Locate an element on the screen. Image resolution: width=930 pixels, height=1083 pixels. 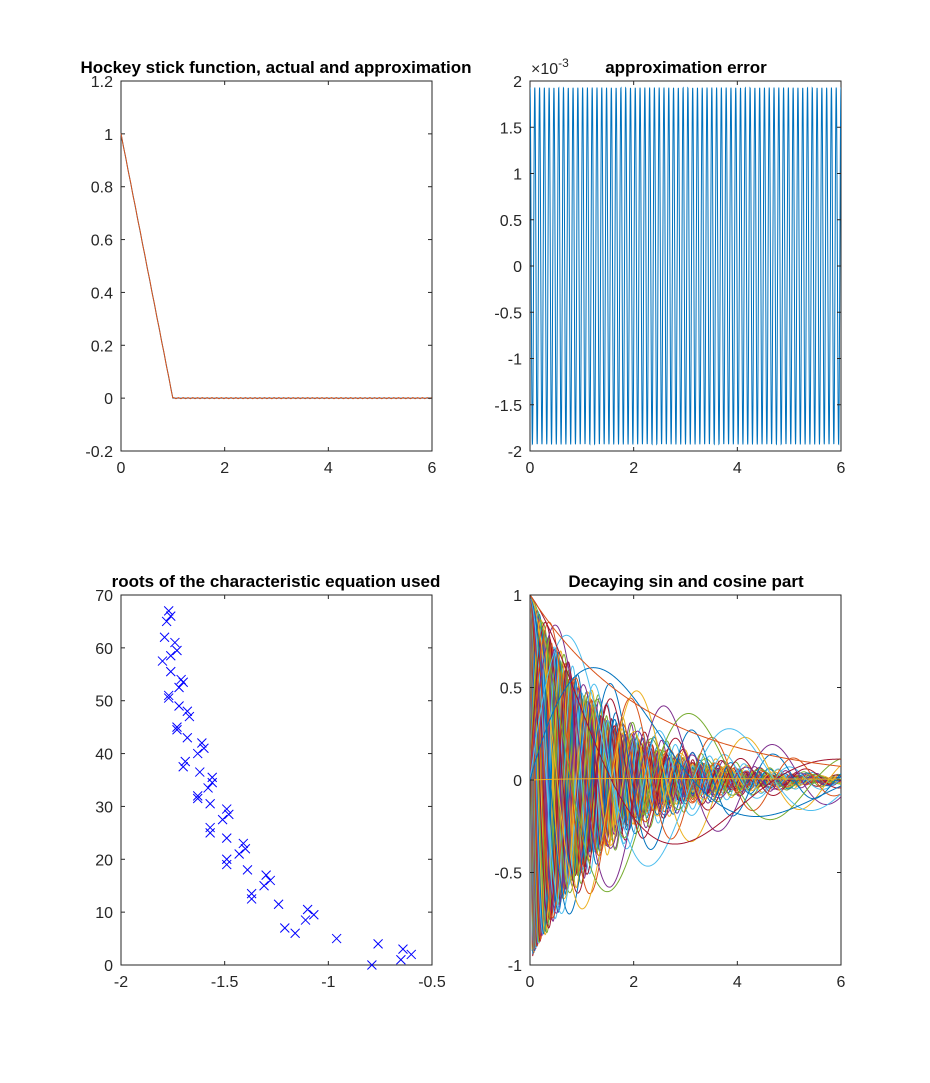
hockey-ticks: 0 2 4 6-0.200.20.40.60.811.2 is located at coordinates (260, 275).